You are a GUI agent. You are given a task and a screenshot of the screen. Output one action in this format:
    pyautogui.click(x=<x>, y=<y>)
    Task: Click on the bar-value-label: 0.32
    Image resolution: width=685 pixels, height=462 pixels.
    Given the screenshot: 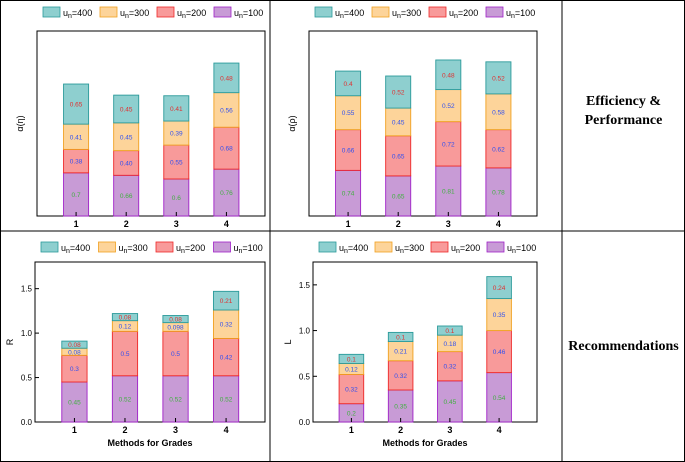 What is the action you would take?
    pyautogui.click(x=226, y=325)
    